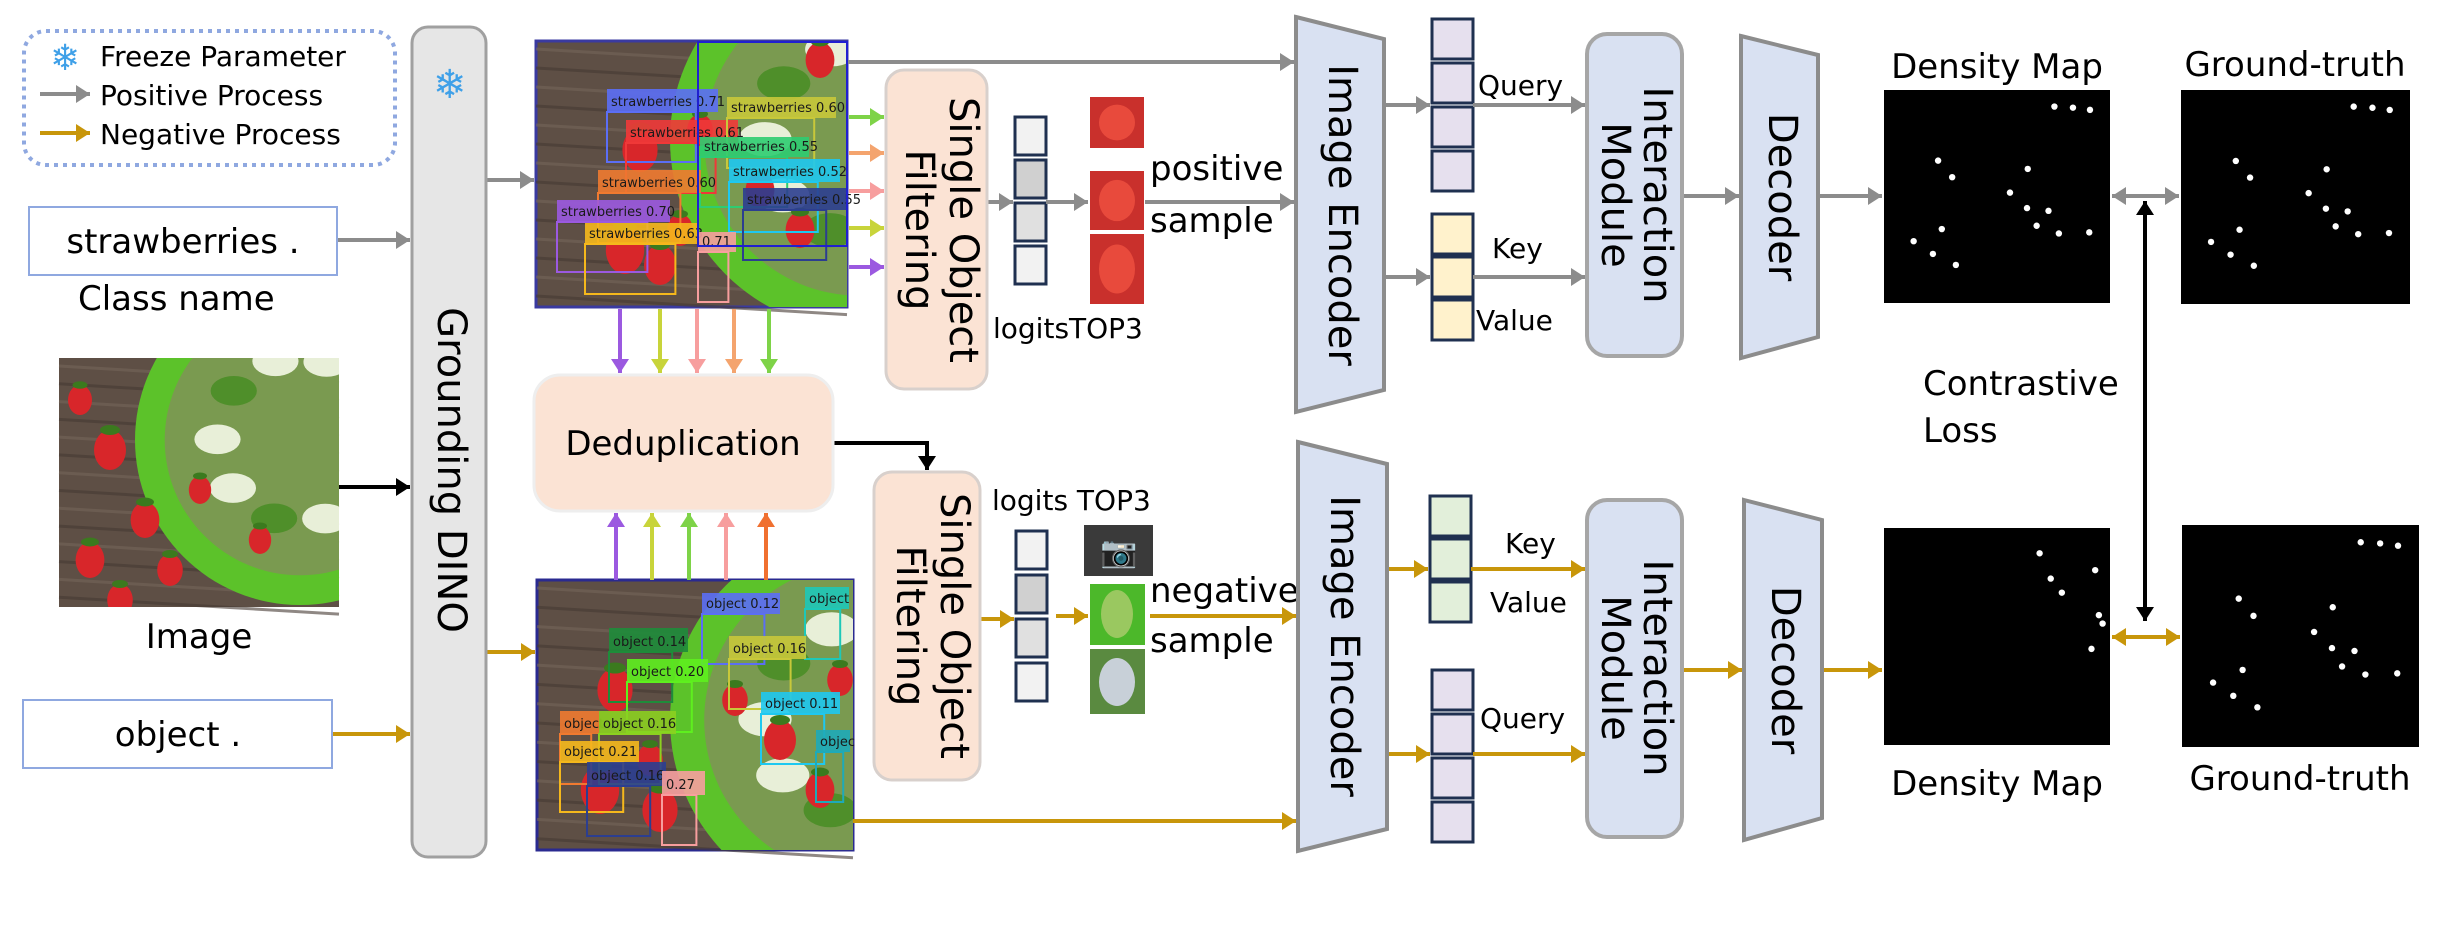 The width and height of the screenshot is (2441, 945). I want to click on grounding-dino-label: Grounding DINO, so click(451, 470).